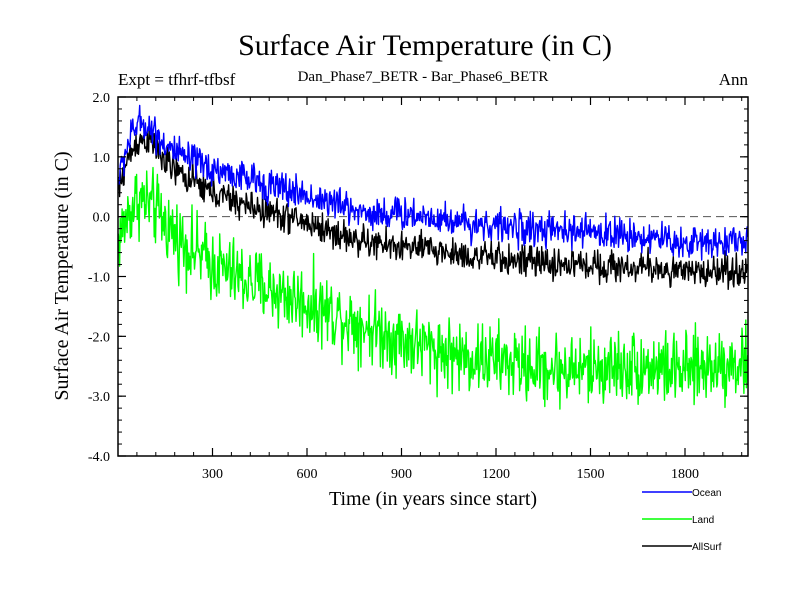  Describe the element at coordinates (591, 474) in the screenshot. I see `x-tick-label: 1500` at that location.